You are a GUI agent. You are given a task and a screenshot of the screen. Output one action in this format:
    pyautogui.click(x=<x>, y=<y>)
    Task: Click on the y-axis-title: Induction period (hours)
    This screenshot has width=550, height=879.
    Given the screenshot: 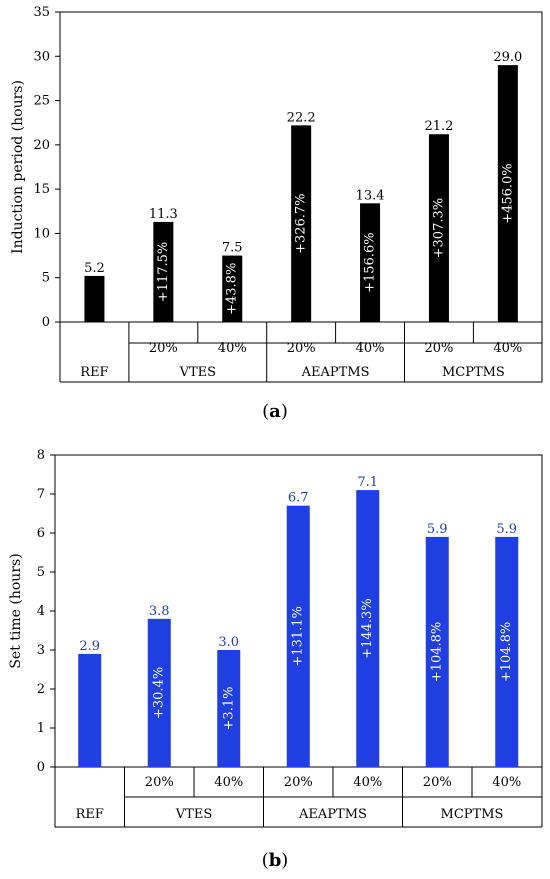 What is the action you would take?
    pyautogui.click(x=18, y=167)
    